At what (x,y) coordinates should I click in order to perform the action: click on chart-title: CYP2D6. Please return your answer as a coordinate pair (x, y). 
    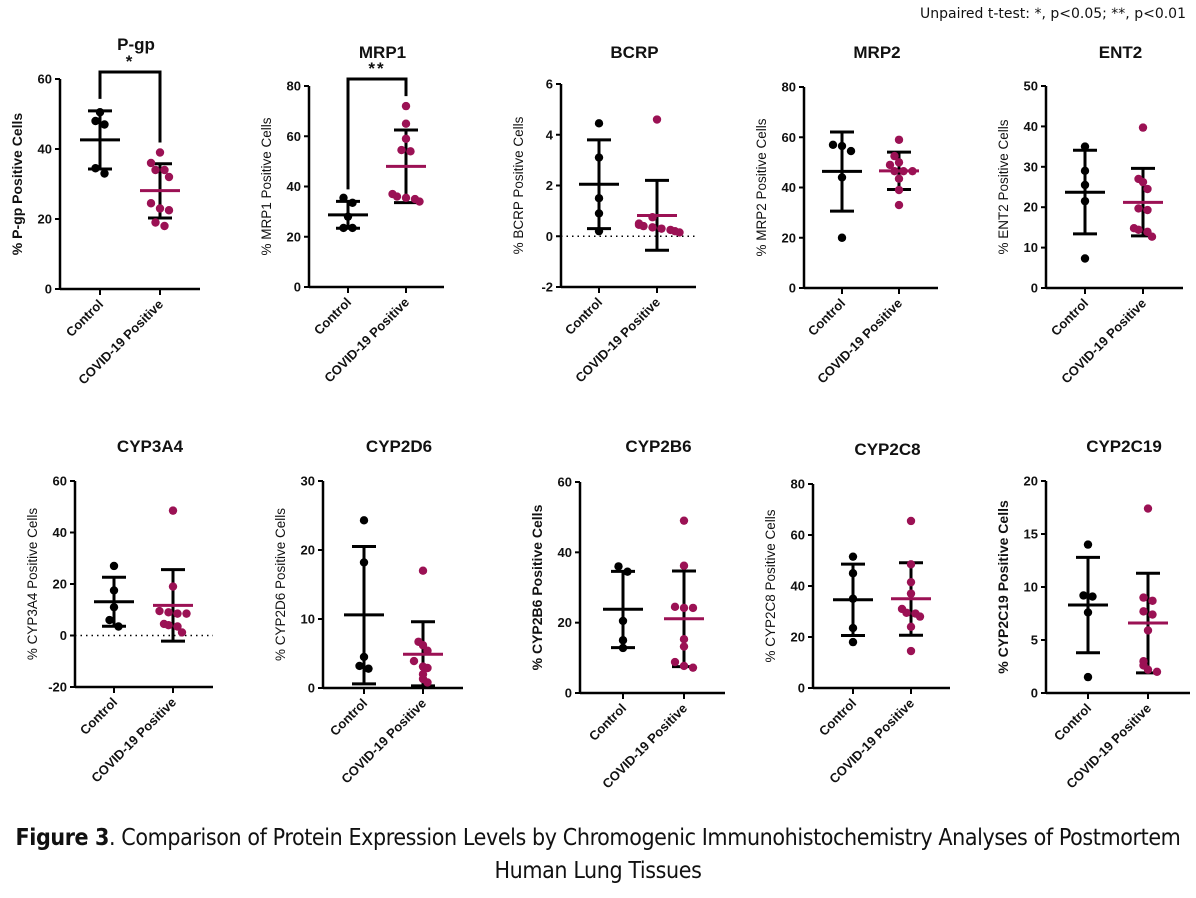
    Looking at the image, I should click on (399, 446).